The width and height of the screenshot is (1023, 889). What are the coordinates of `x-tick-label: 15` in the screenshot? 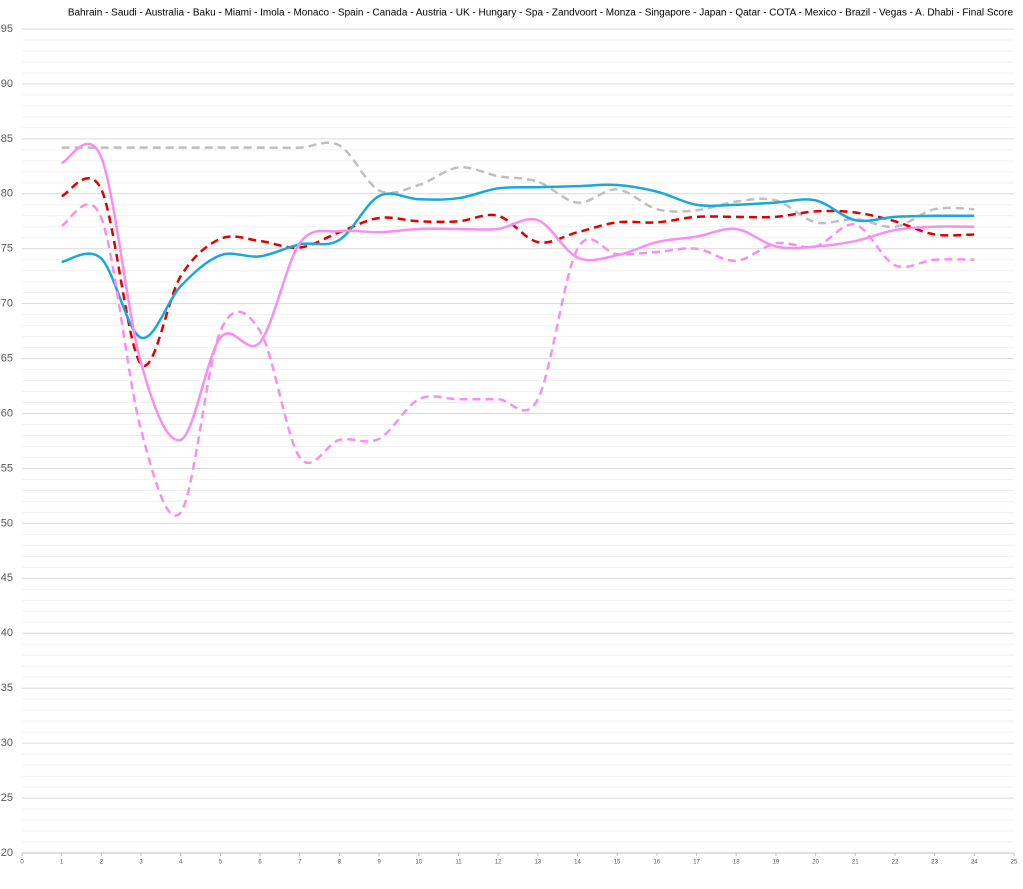 It's located at (617, 863).